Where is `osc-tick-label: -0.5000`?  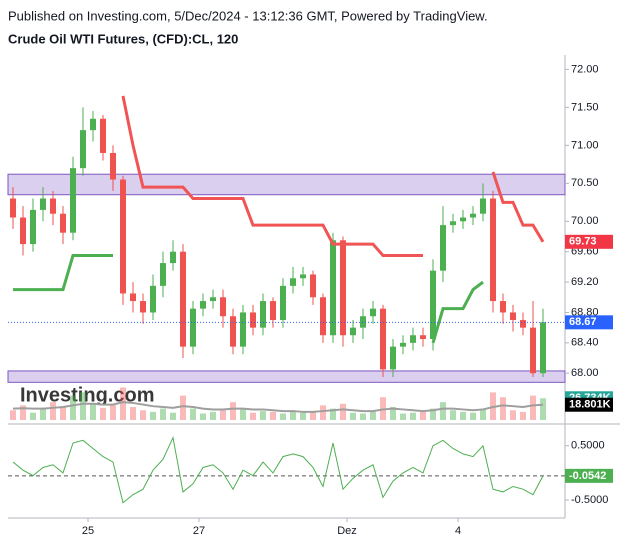
osc-tick-label: -0.5000 is located at coordinates (589, 500).